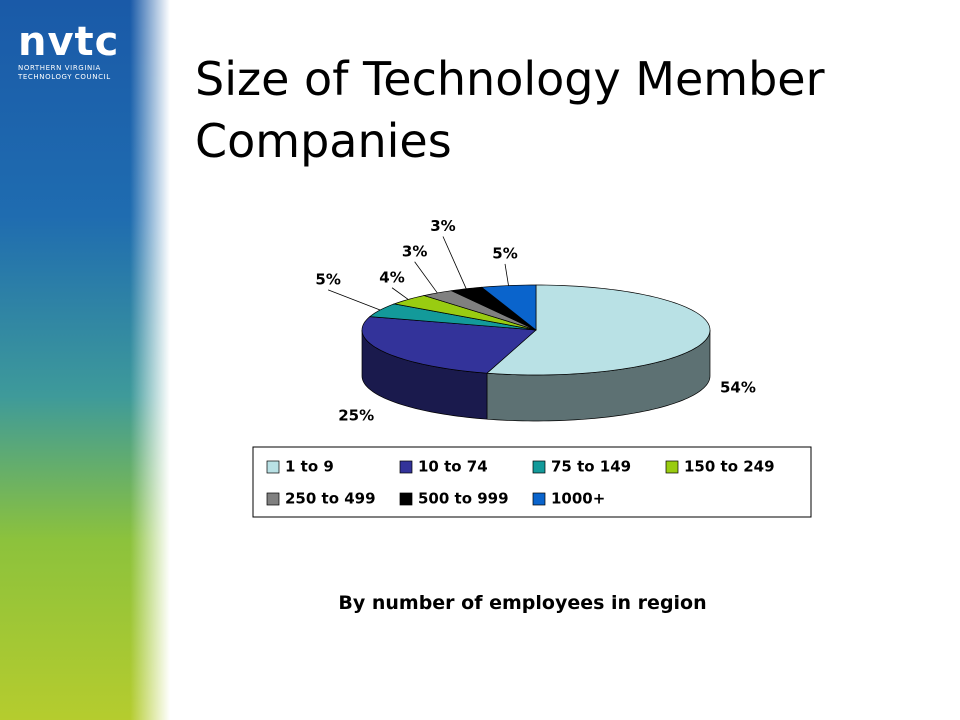 The image size is (960, 720). What do you see at coordinates (64, 77) in the screenshot?
I see `logo-line: TECHNOLOGY COUNCIL` at bounding box center [64, 77].